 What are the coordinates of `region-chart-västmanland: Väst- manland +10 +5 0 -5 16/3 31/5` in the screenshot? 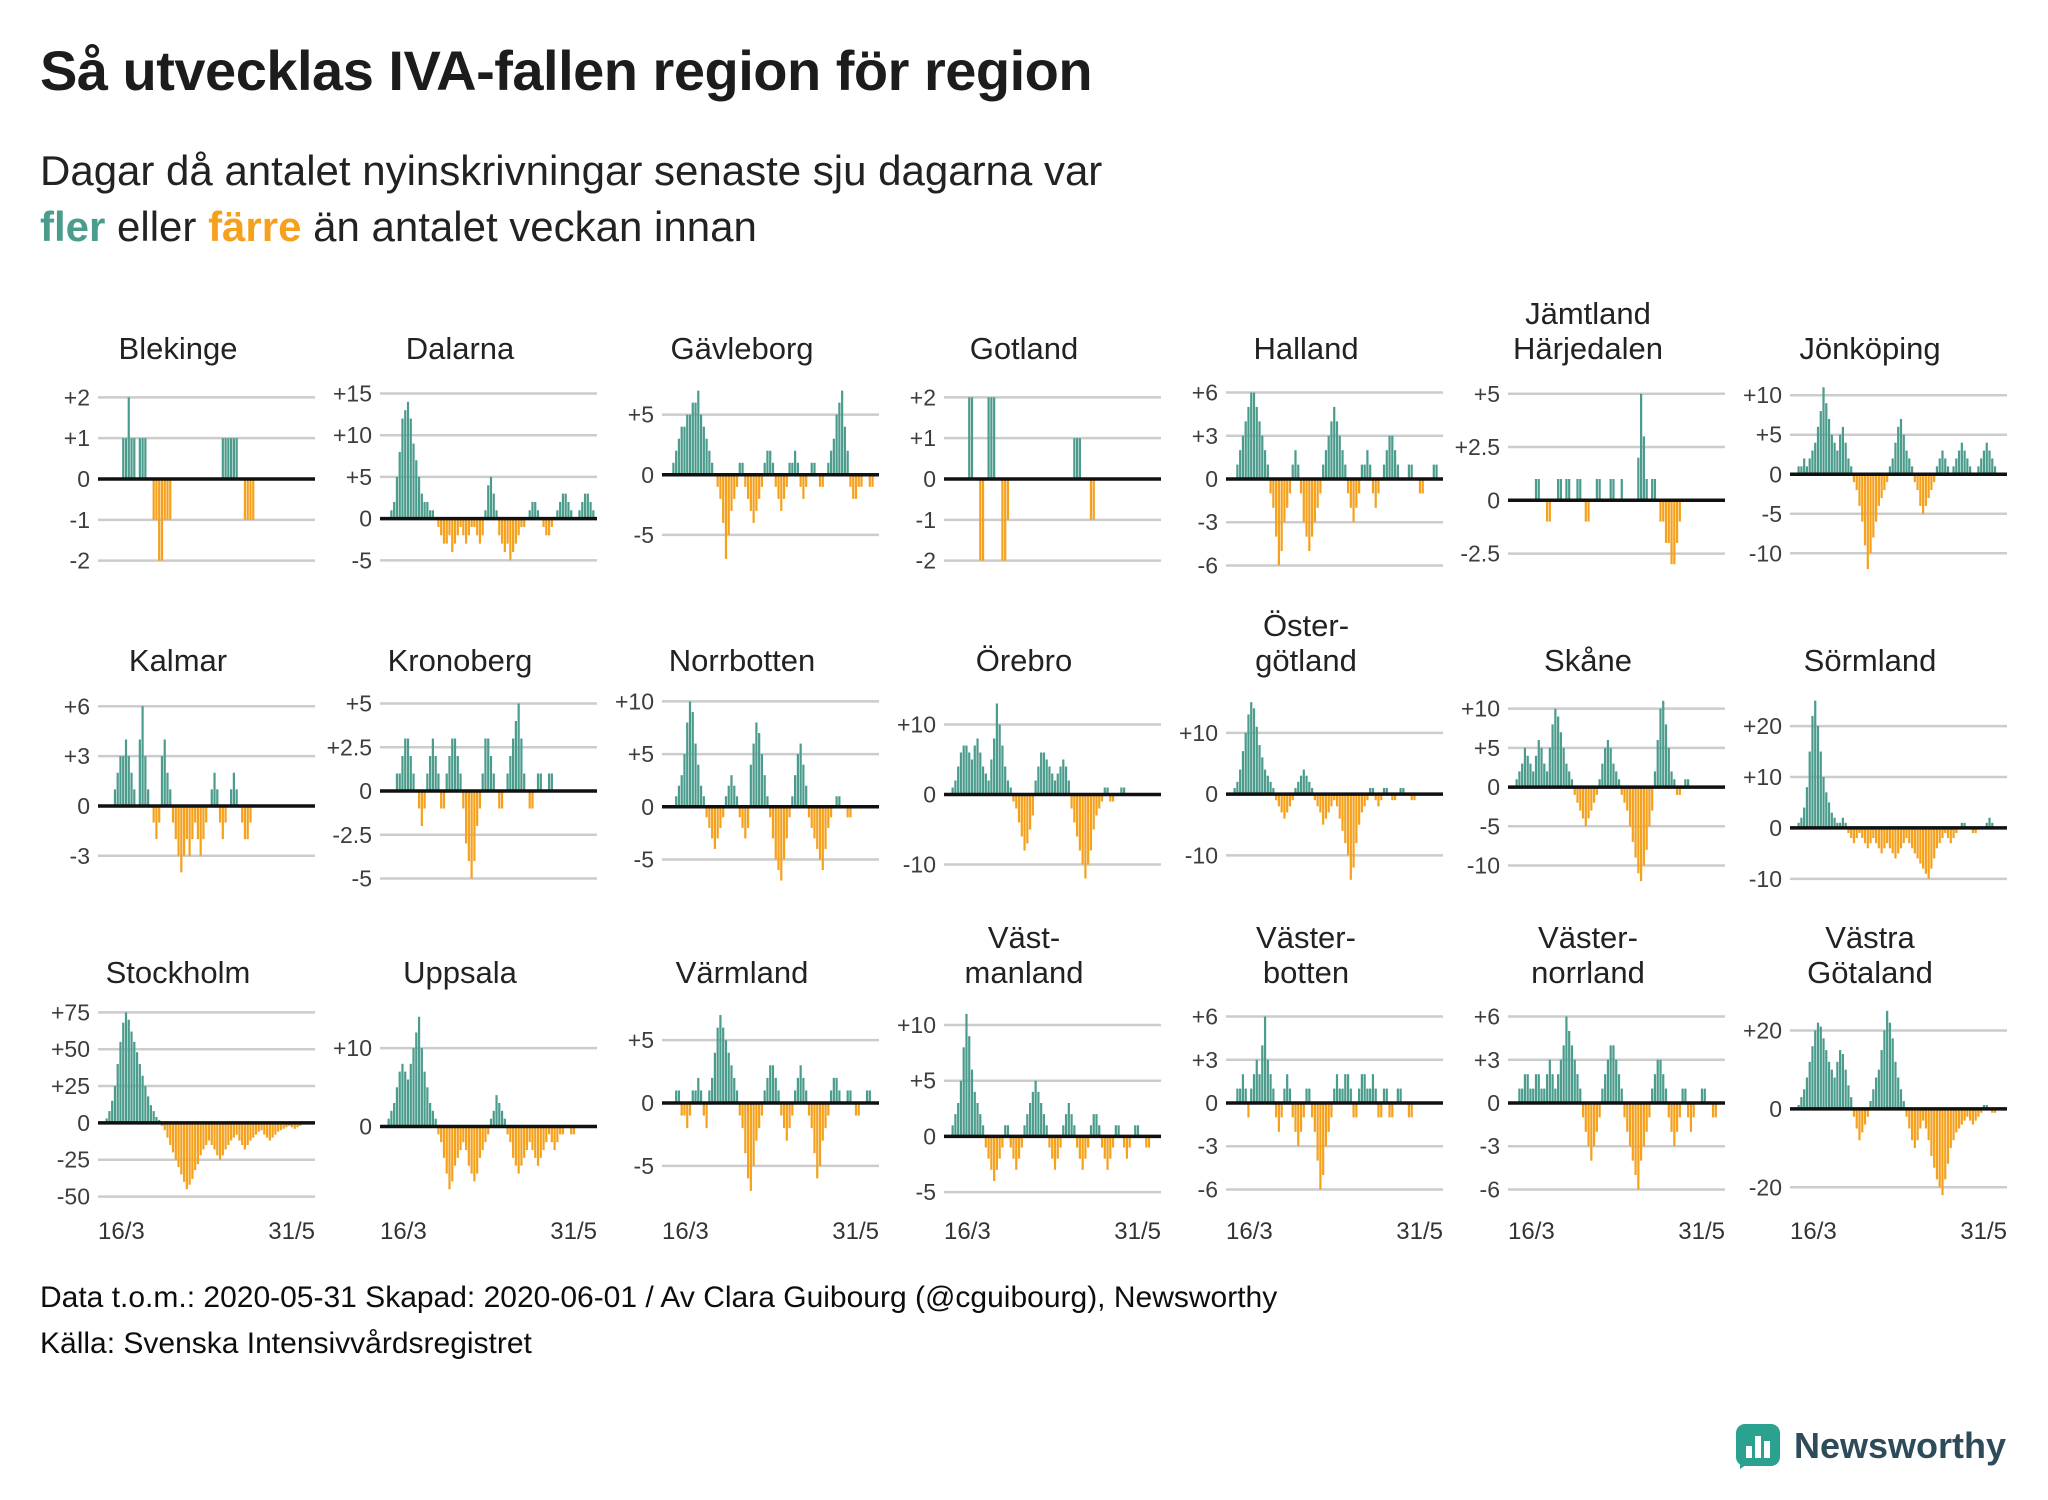 It's located at (1024, 1082).